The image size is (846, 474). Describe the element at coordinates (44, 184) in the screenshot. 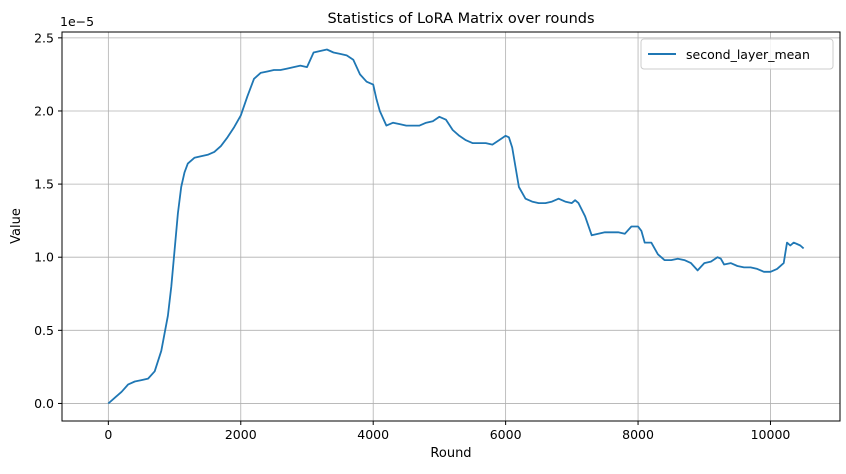

I see `y-tick-label: 1.5` at that location.